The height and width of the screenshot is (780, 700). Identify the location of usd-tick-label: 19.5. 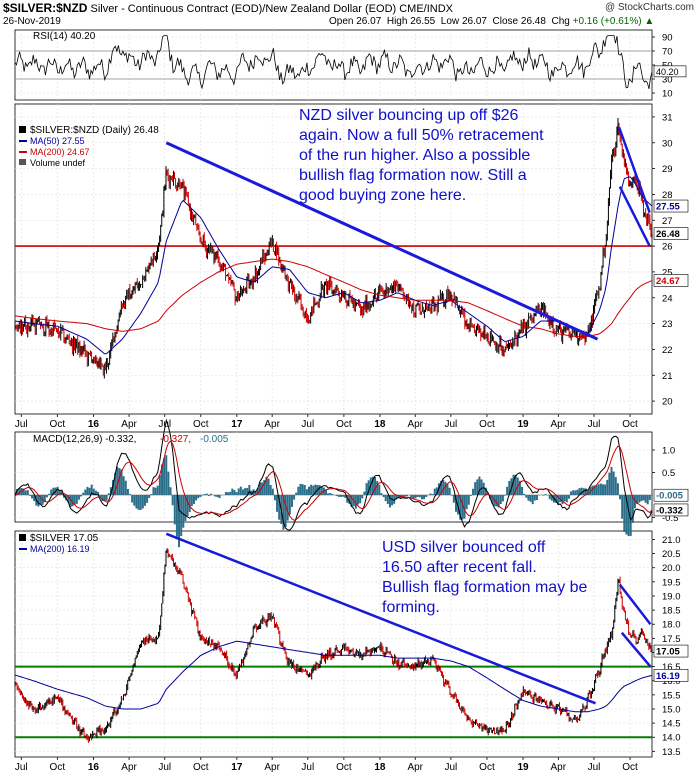
(671, 582).